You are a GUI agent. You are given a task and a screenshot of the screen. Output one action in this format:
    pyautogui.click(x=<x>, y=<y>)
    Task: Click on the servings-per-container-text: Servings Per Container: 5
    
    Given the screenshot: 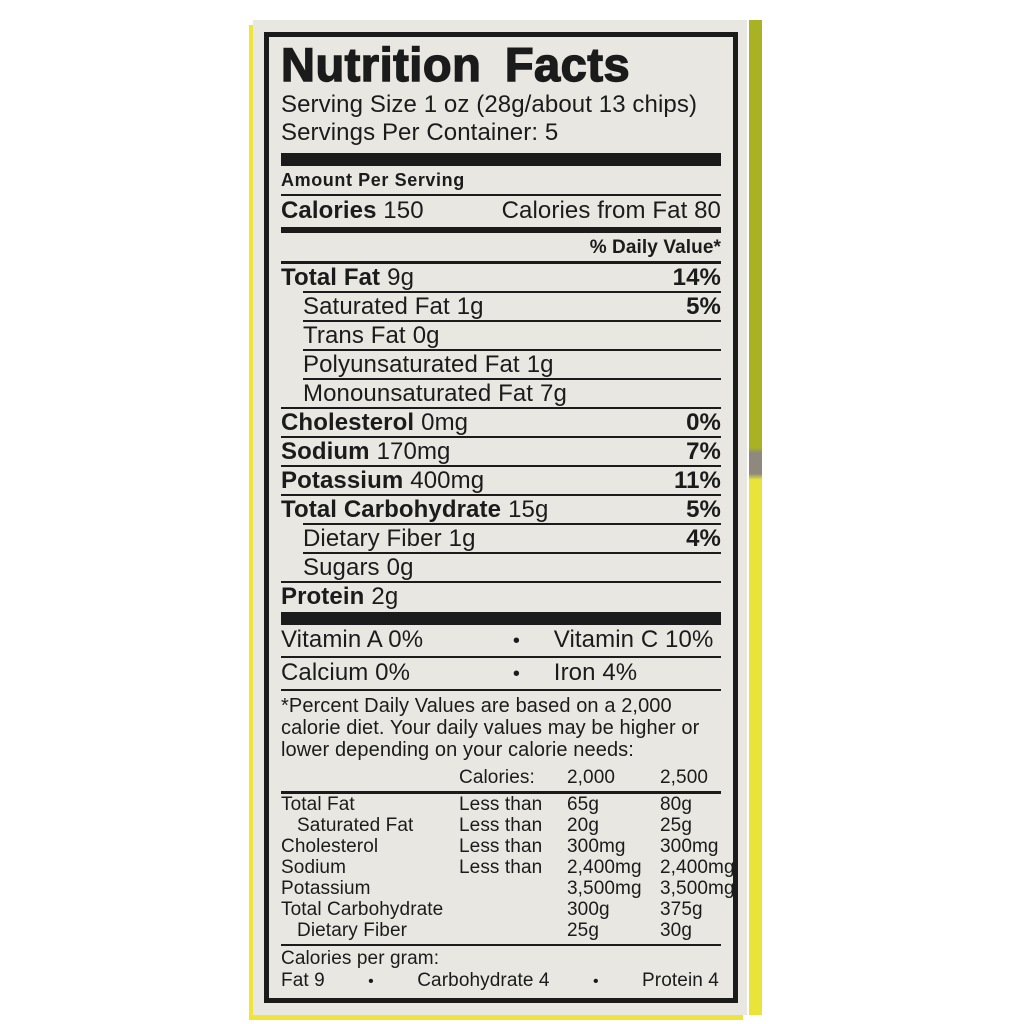 What is the action you would take?
    pyautogui.click(x=420, y=132)
    